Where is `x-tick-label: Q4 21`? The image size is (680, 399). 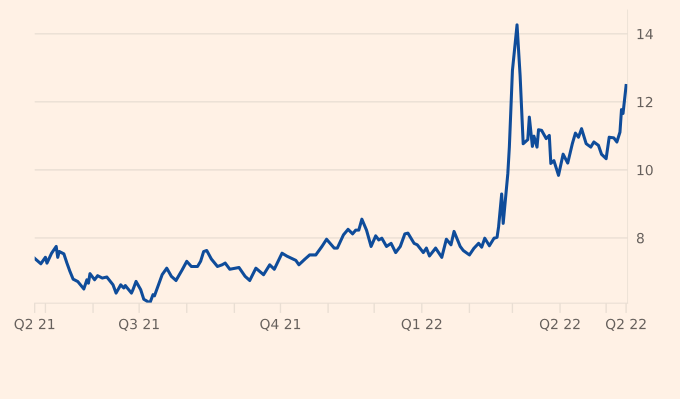 x-tick-label: Q4 21 is located at coordinates (280, 324).